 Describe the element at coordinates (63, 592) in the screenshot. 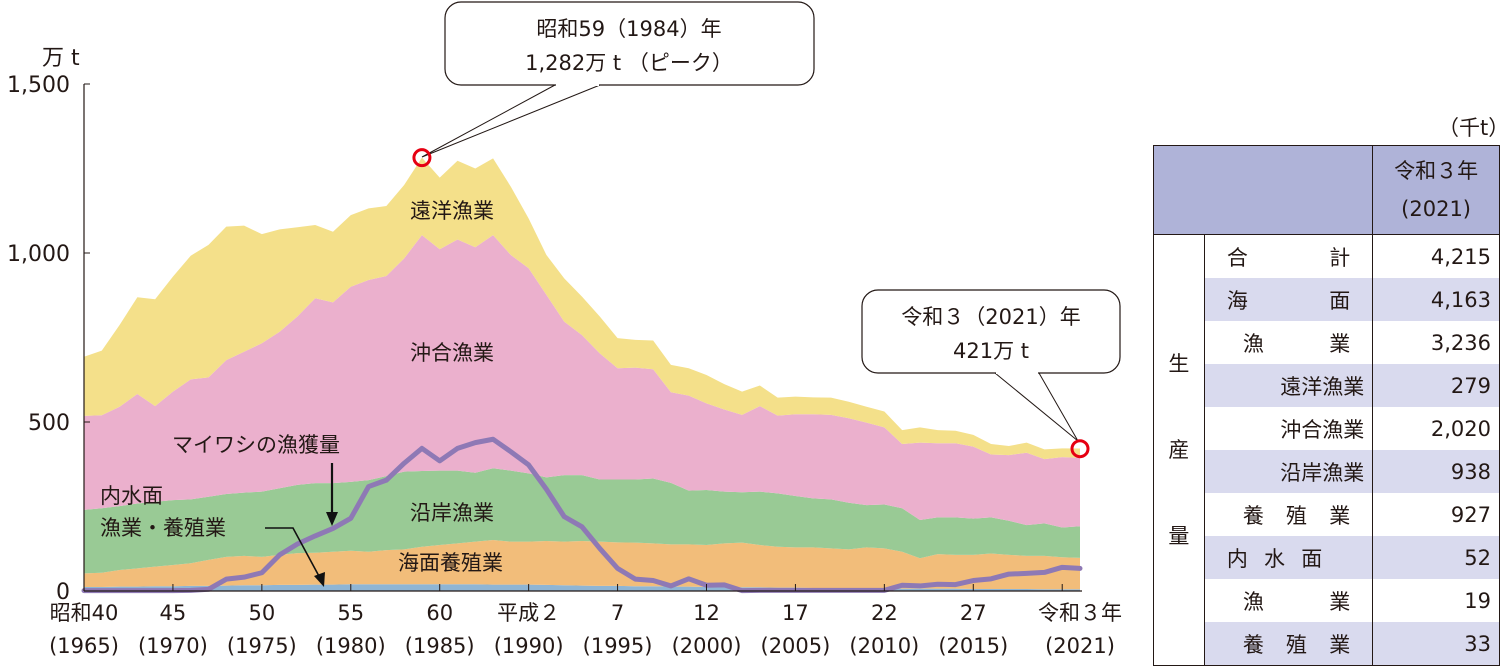

I see `y-tick-label: 0` at that location.